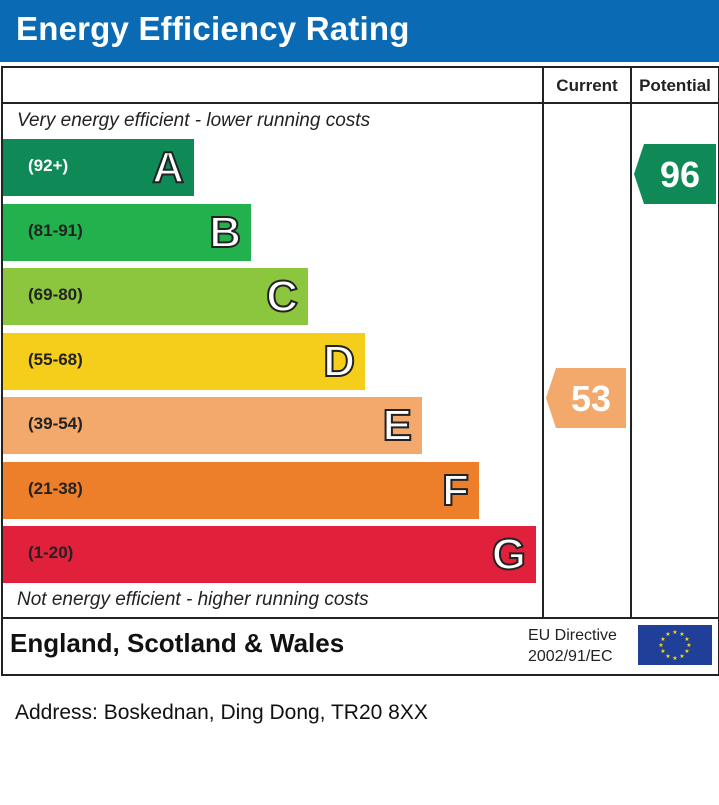 This screenshot has height=805, width=719. What do you see at coordinates (360, 103) in the screenshot?
I see `header-row-divider` at bounding box center [360, 103].